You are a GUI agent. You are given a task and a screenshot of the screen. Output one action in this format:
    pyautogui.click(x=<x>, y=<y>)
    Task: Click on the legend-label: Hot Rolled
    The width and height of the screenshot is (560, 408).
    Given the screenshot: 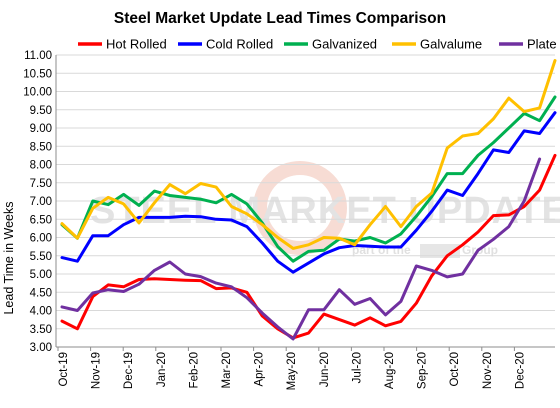 What is the action you would take?
    pyautogui.click(x=136, y=44)
    